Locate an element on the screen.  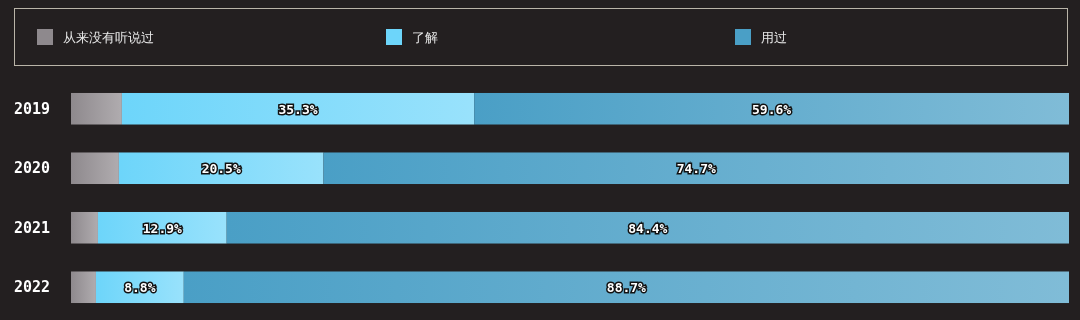
data-label: 88.7% is located at coordinates (626, 288).